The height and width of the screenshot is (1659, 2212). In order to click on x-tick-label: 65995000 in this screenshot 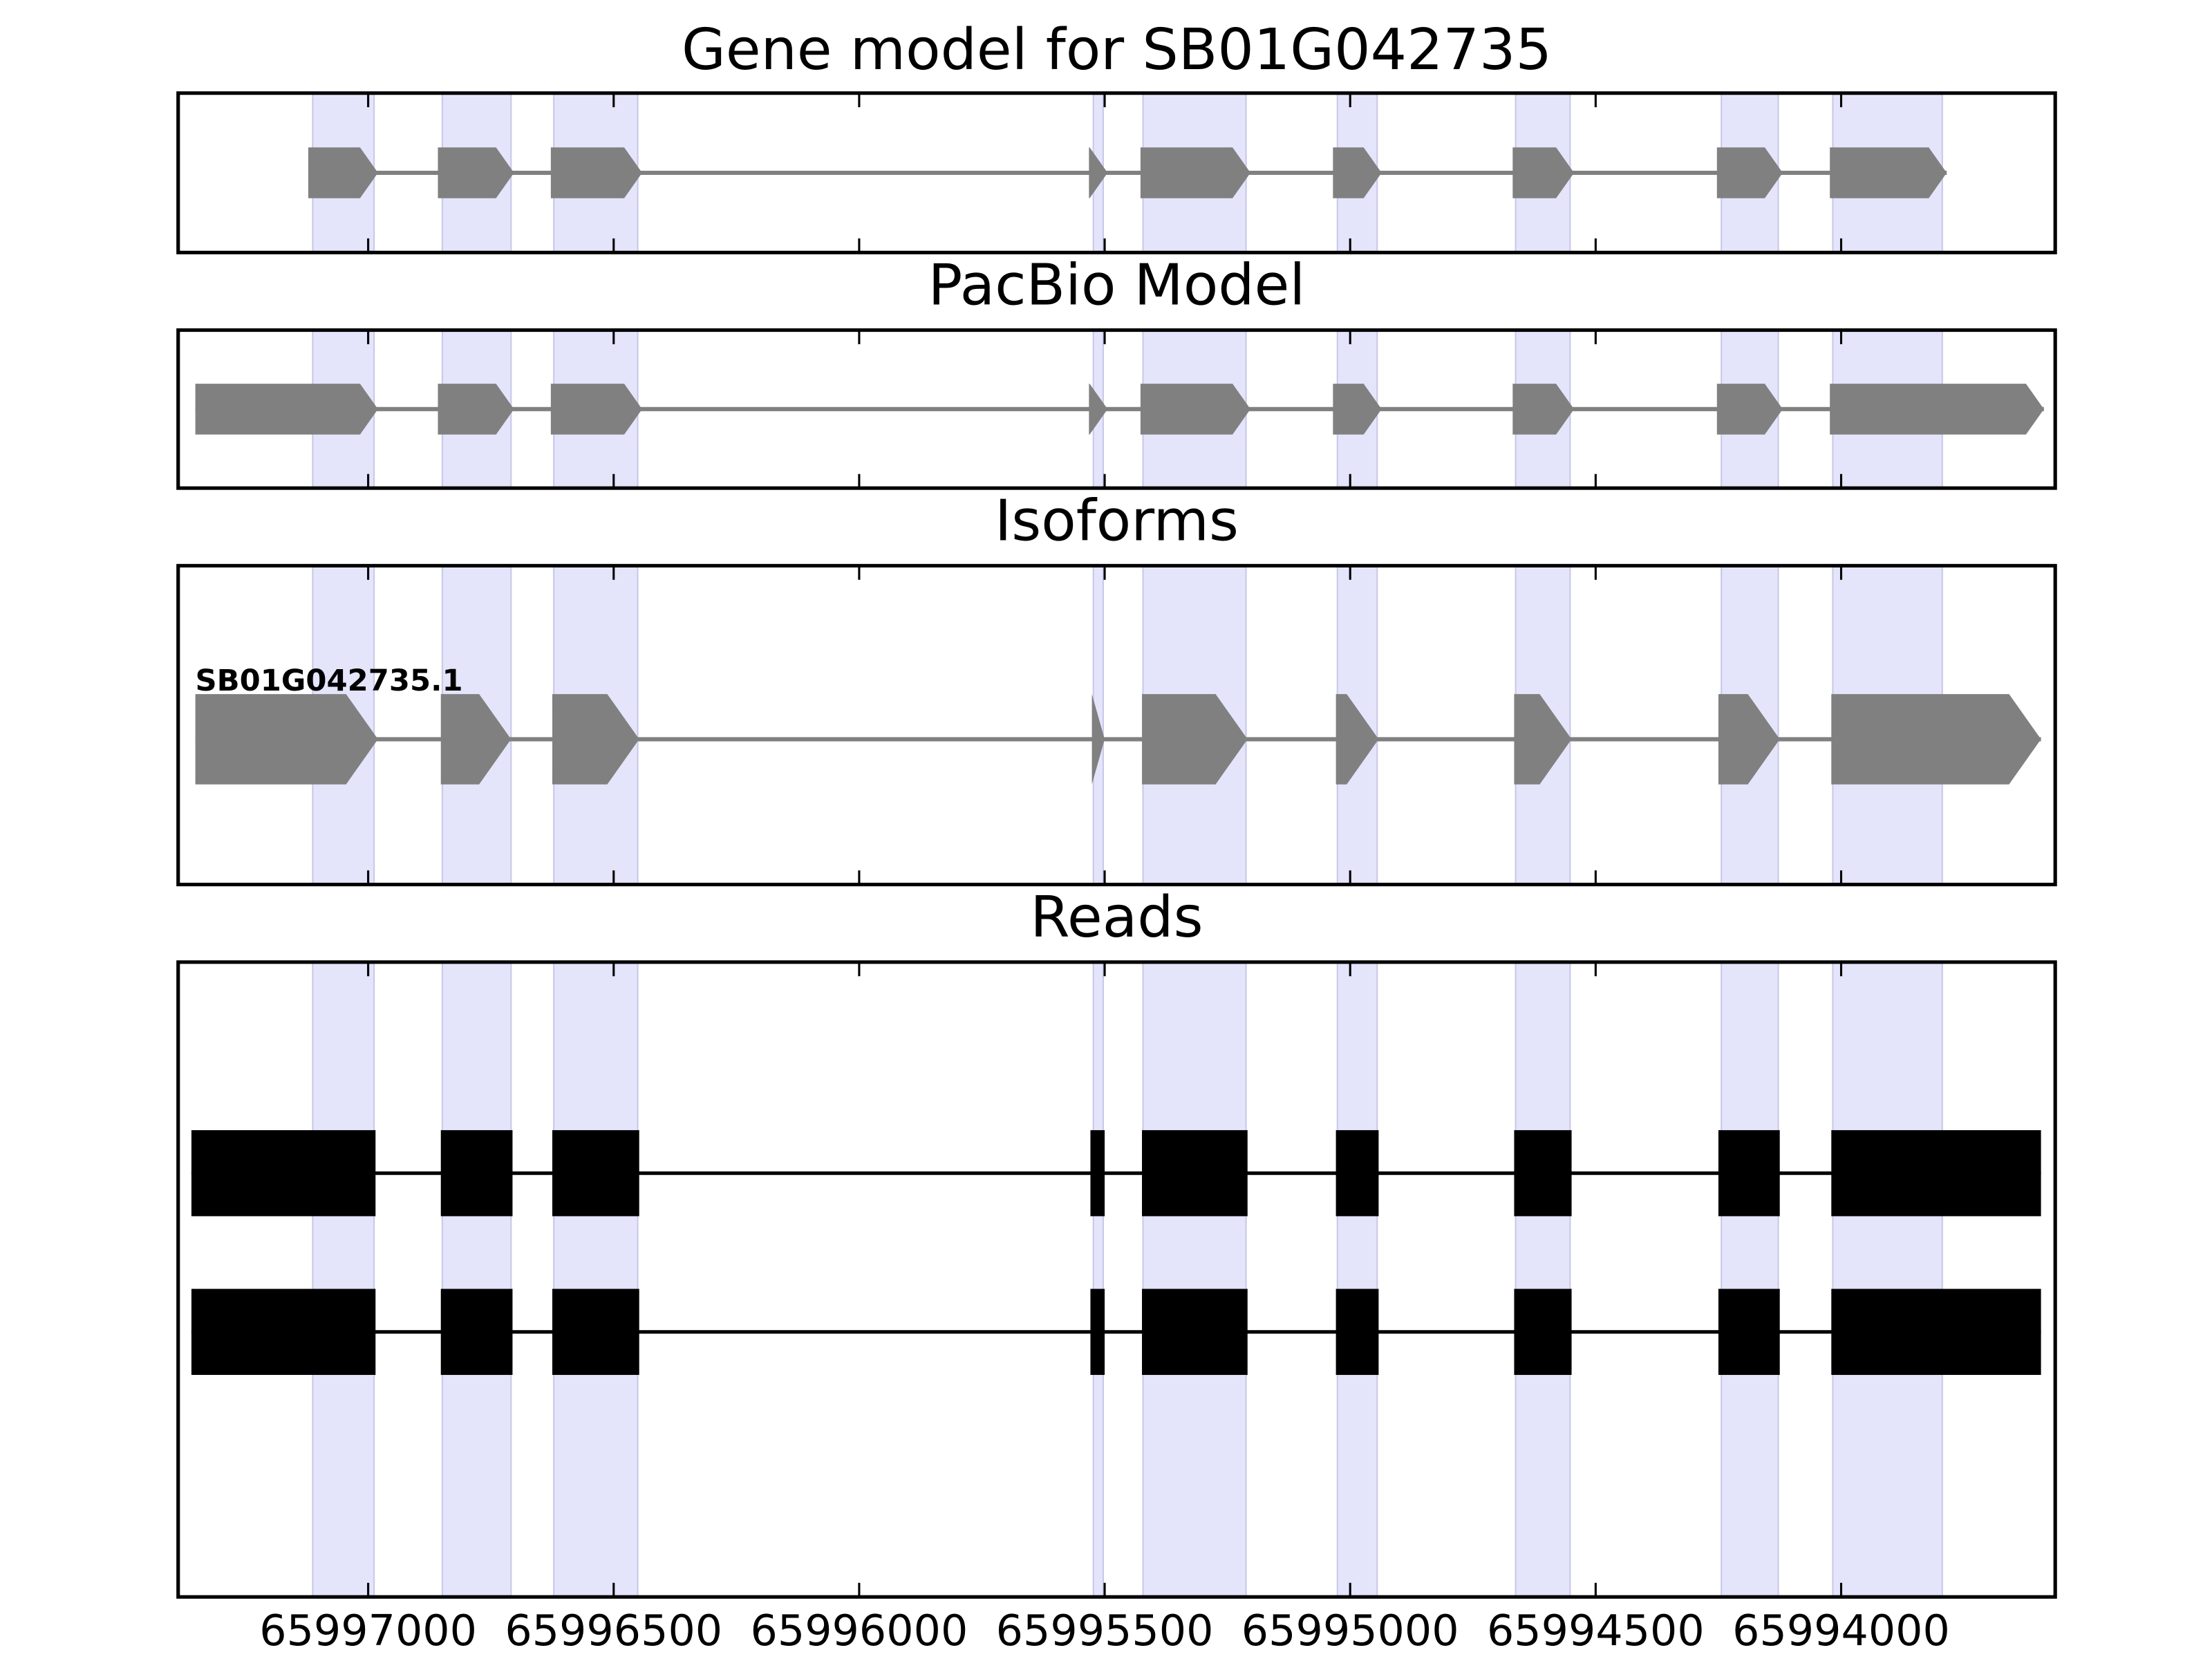, I will do `click(1350, 1631)`.